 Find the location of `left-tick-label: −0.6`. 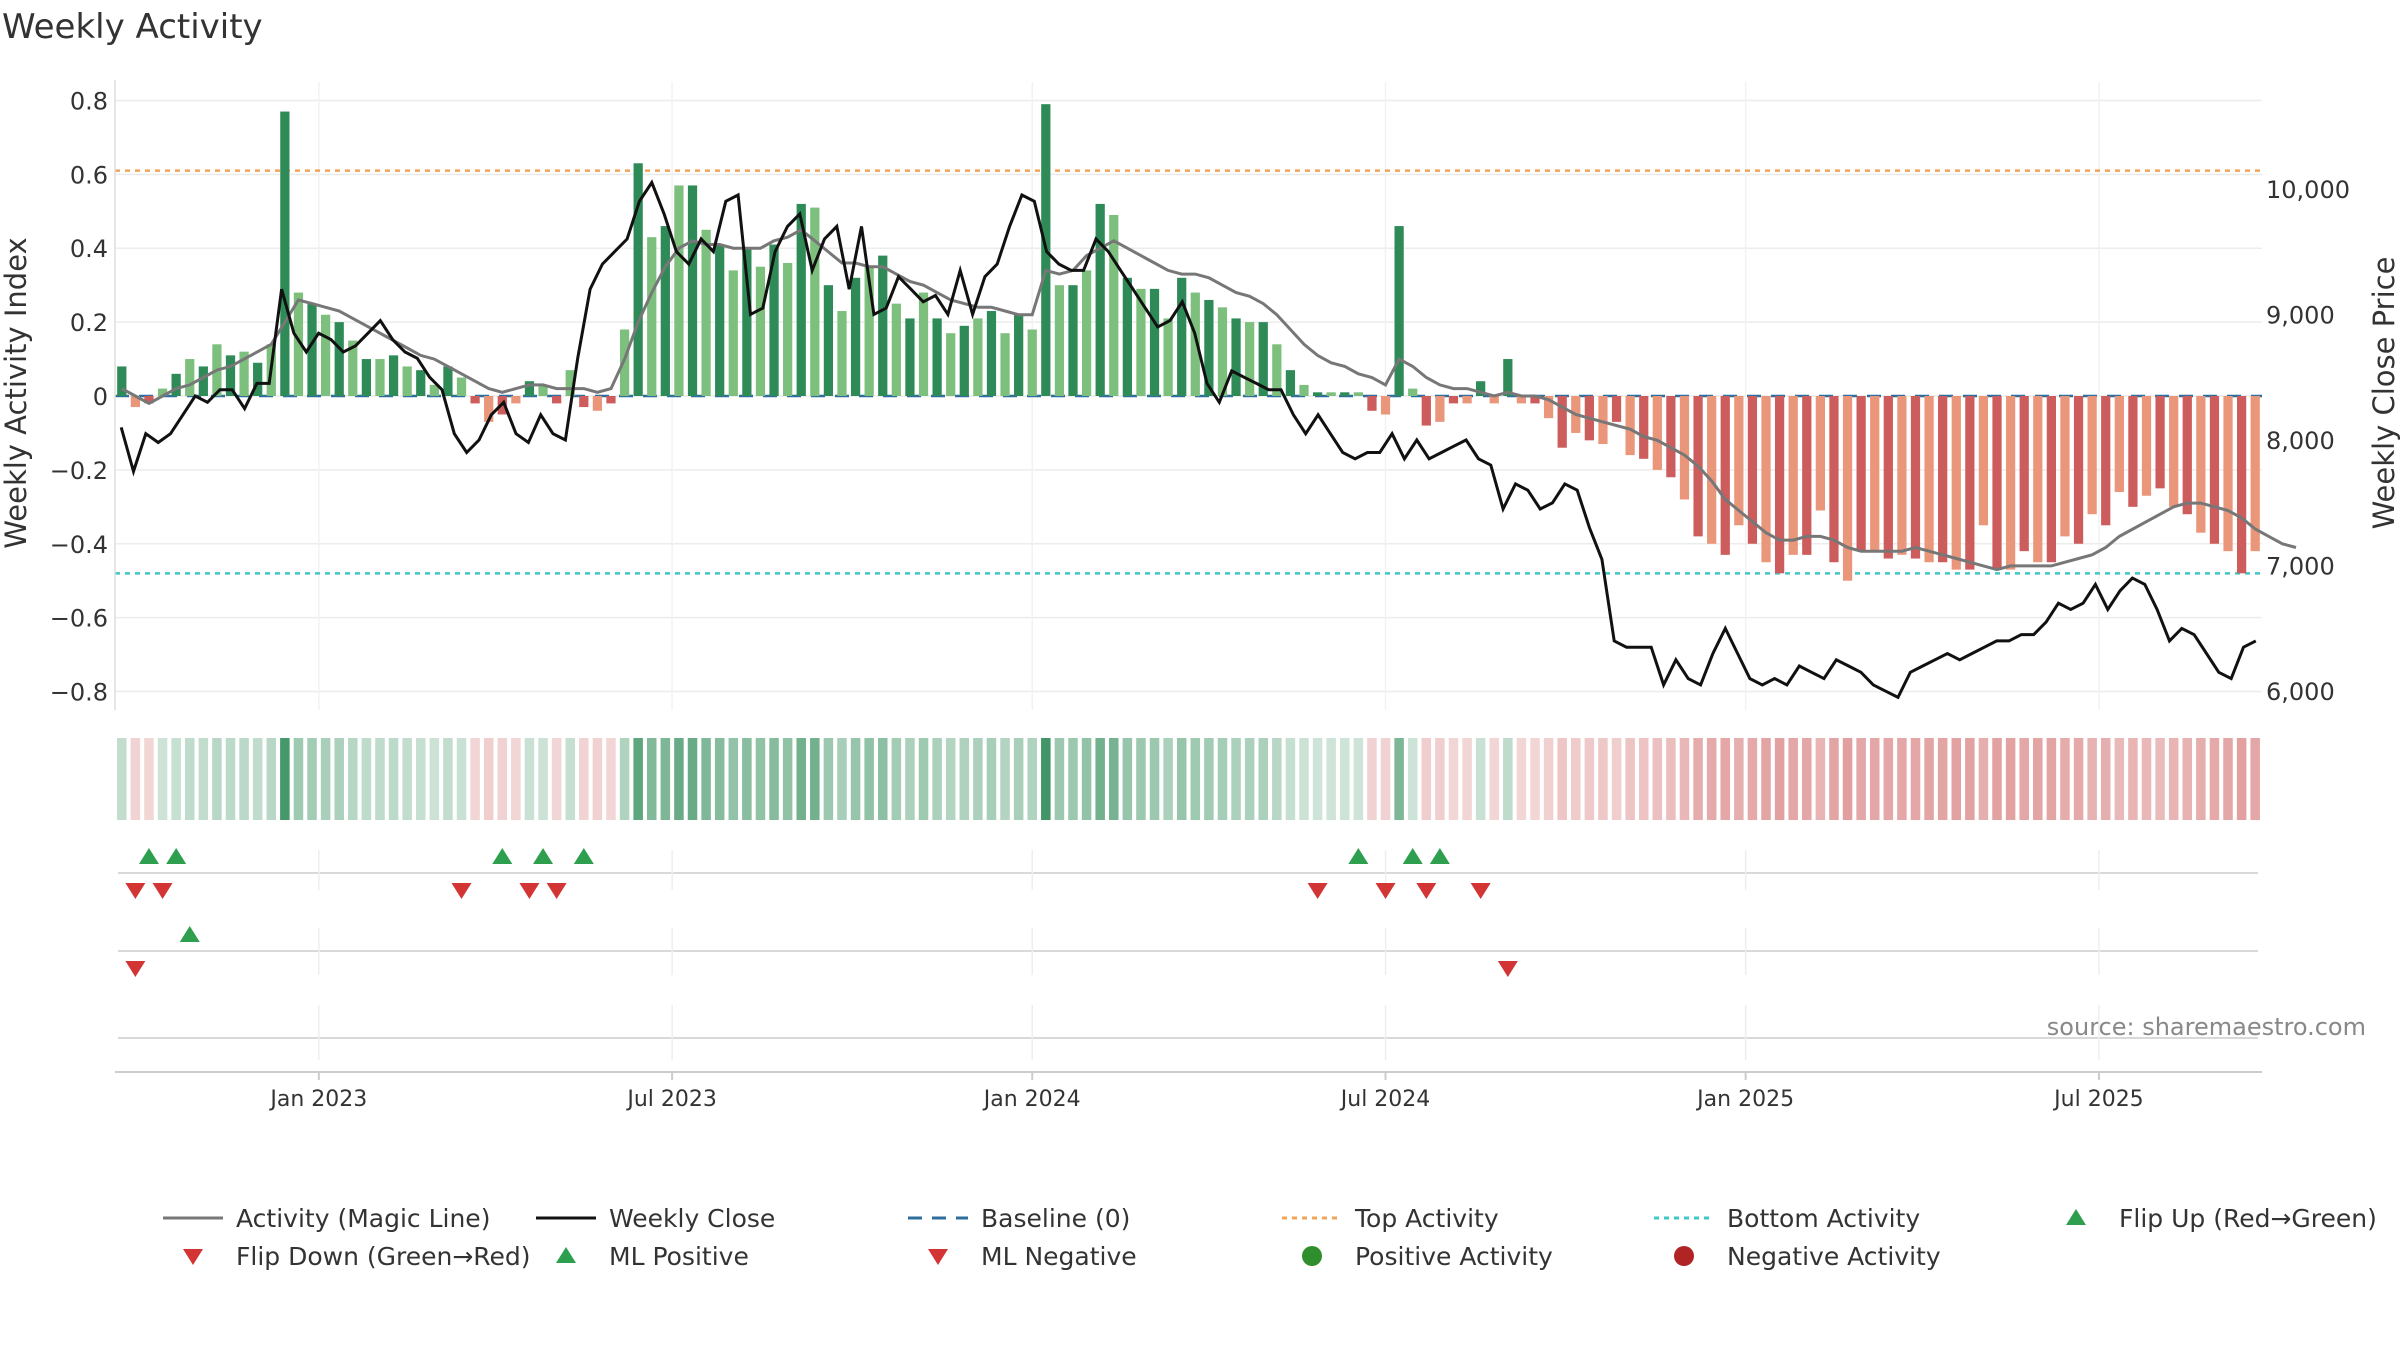

left-tick-label: −0.6 is located at coordinates (79, 619).